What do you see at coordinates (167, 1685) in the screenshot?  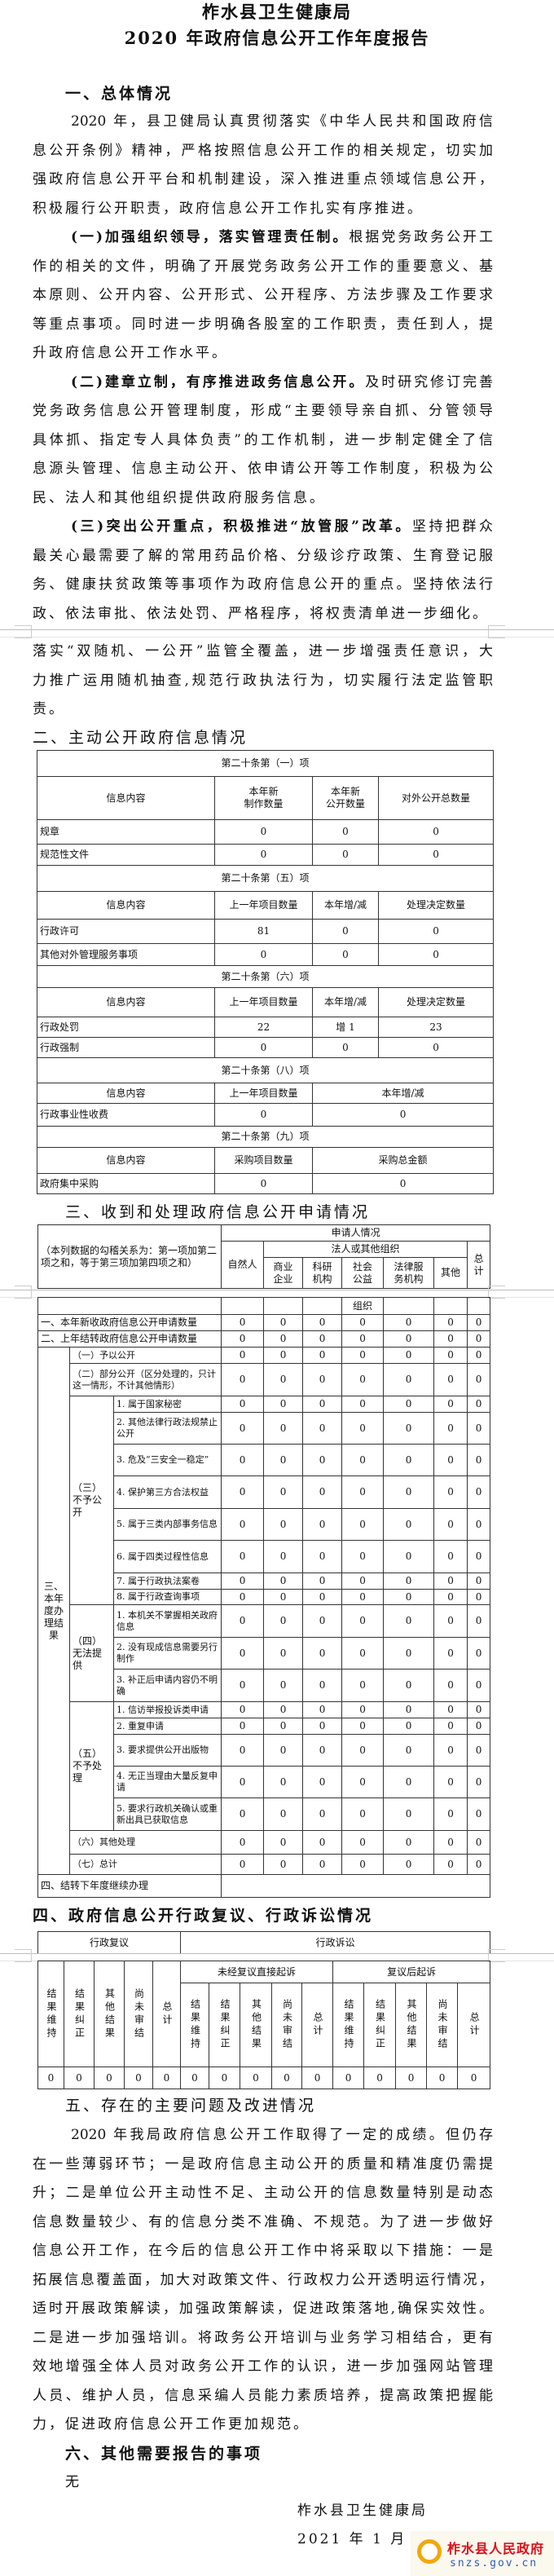 I see `row-label: 3. 补正后申请内容仍不明确` at bounding box center [167, 1685].